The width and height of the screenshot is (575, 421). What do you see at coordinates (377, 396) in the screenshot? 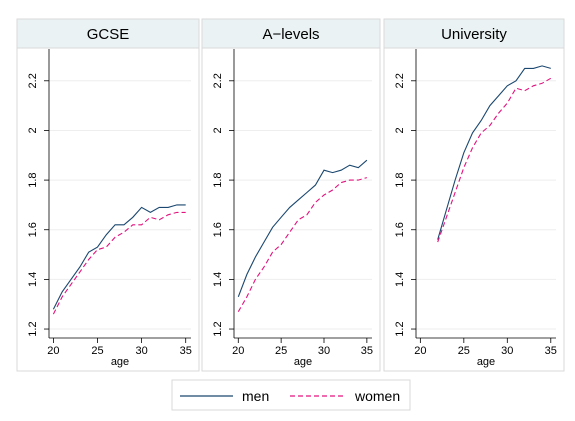
I see `legend-label-women: women` at bounding box center [377, 396].